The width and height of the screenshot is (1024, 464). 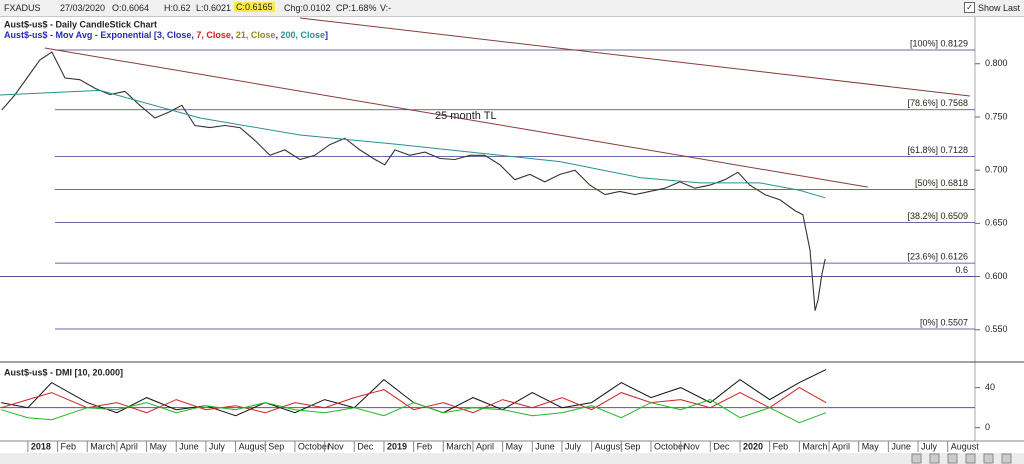 I want to click on y-tick-label: 0.600, so click(x=996, y=276).